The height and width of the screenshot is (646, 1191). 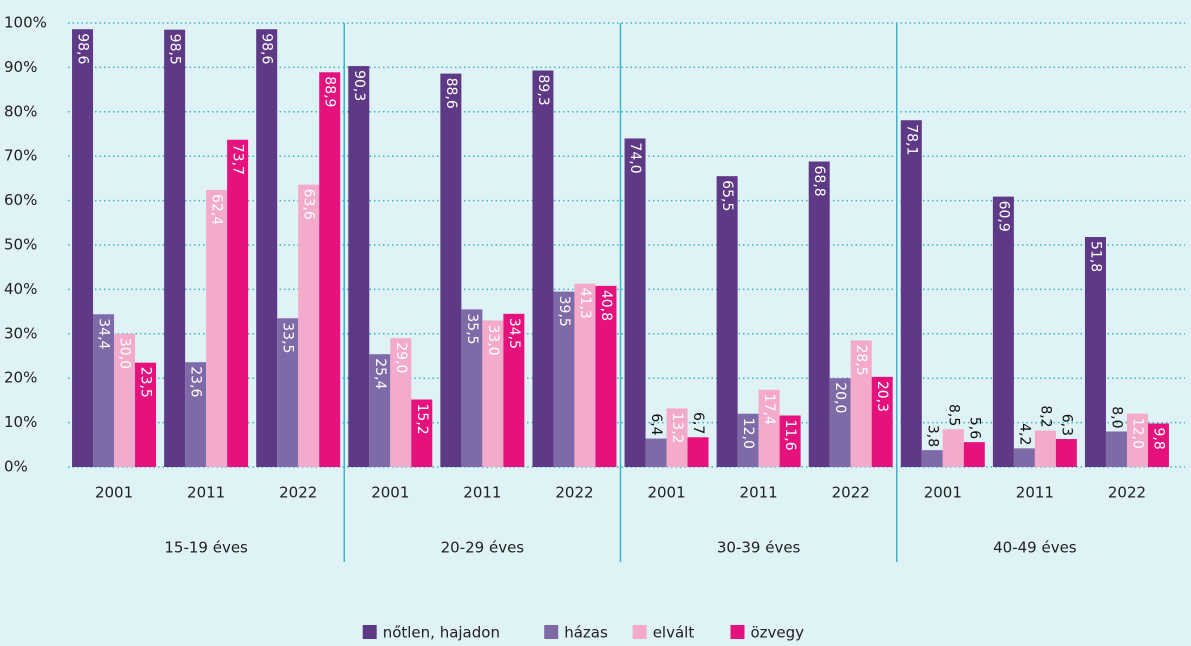 I want to click on value-label: 41,3, so click(x=585, y=303).